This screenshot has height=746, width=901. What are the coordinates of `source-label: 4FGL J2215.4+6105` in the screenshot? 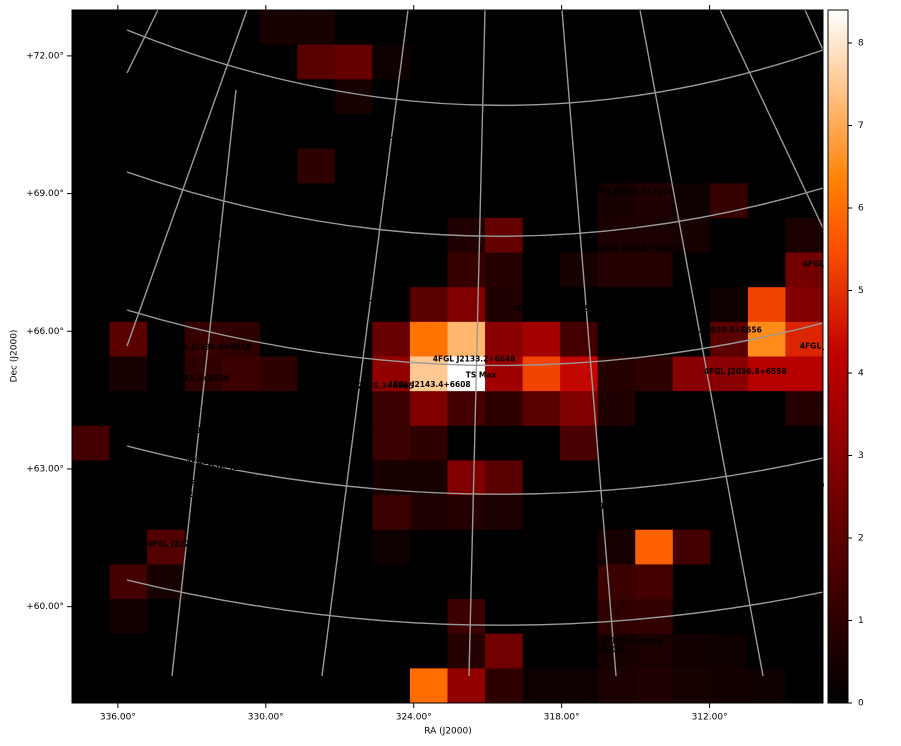 It's located at (236, 583).